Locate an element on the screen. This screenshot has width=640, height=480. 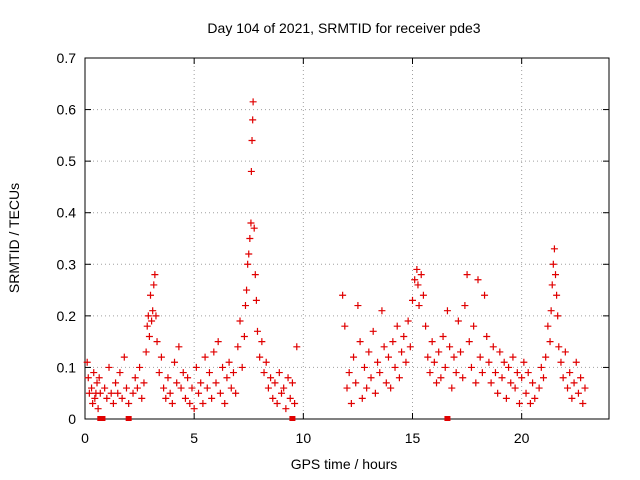
x-tick-label: 15 is located at coordinates (413, 438).